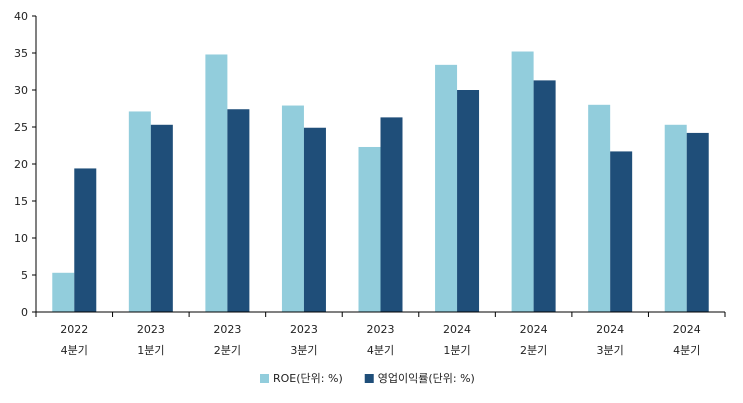 The height and width of the screenshot is (403, 743). Describe the element at coordinates (24, 275) in the screenshot. I see `y-tick-label: 5` at that location.